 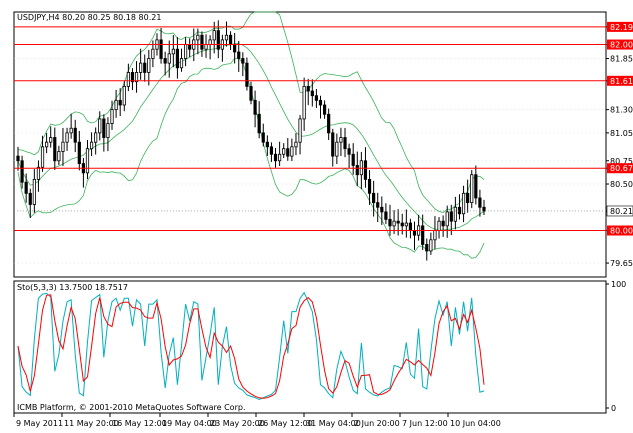 I want to click on time-tick-label: 31 May 04:00, so click(x=333, y=423).